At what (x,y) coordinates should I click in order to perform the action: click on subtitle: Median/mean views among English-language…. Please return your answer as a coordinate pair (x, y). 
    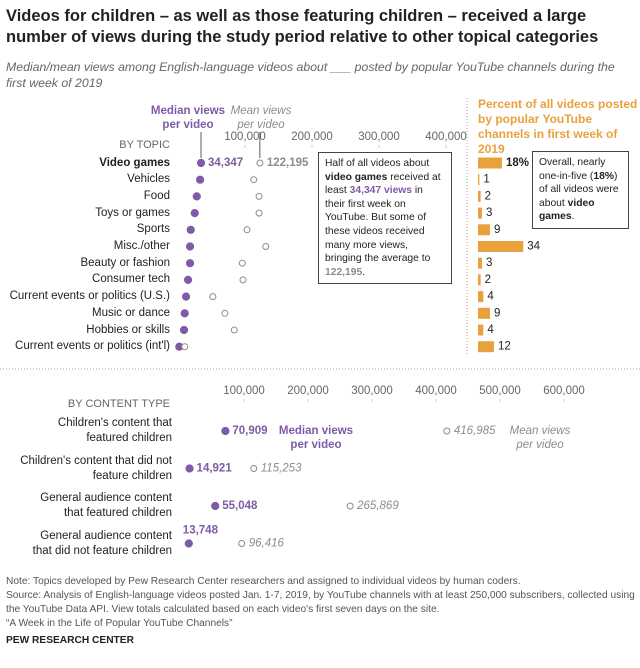
    Looking at the image, I should click on (310, 75).